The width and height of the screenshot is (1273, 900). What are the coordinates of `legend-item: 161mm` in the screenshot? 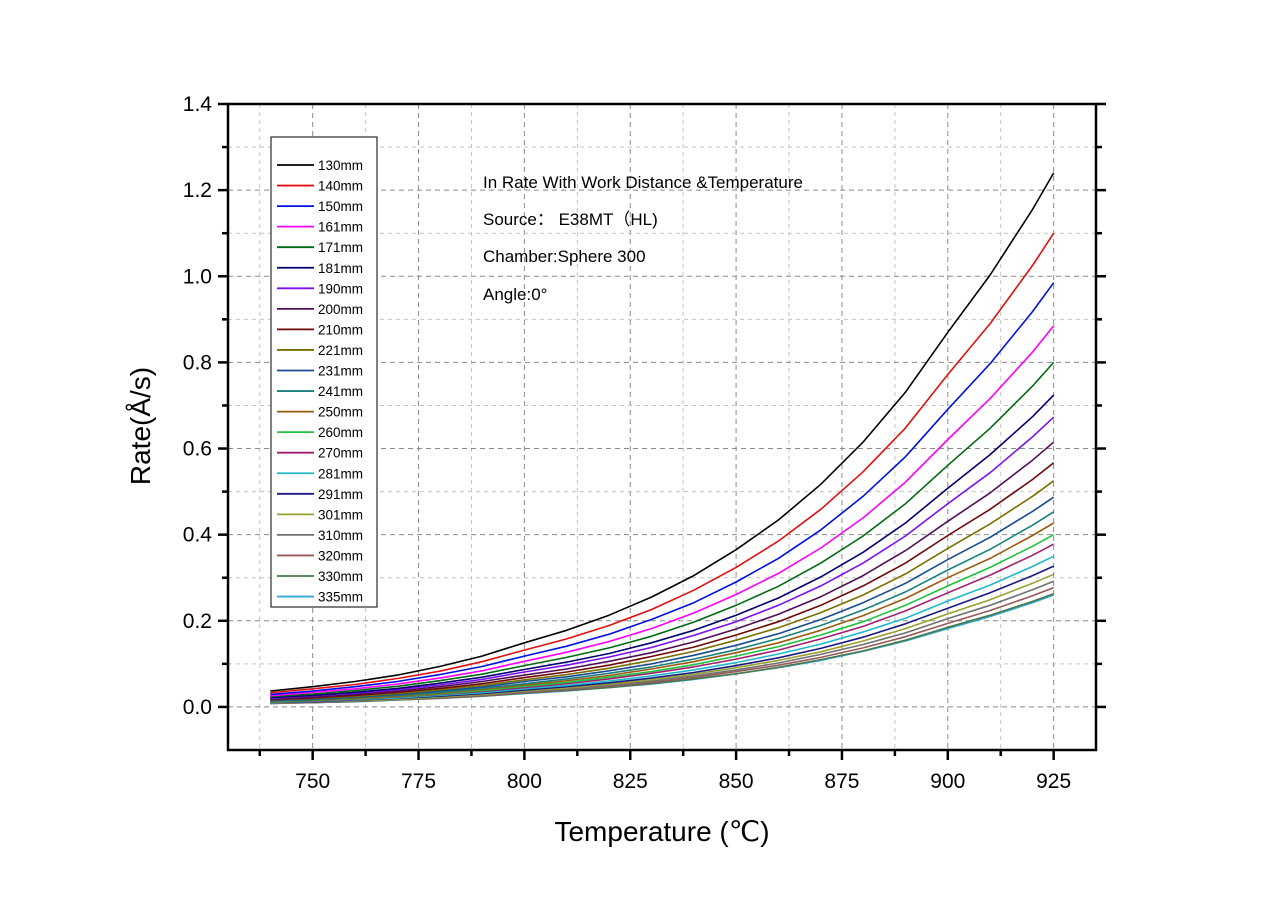 It's located at (320, 227).